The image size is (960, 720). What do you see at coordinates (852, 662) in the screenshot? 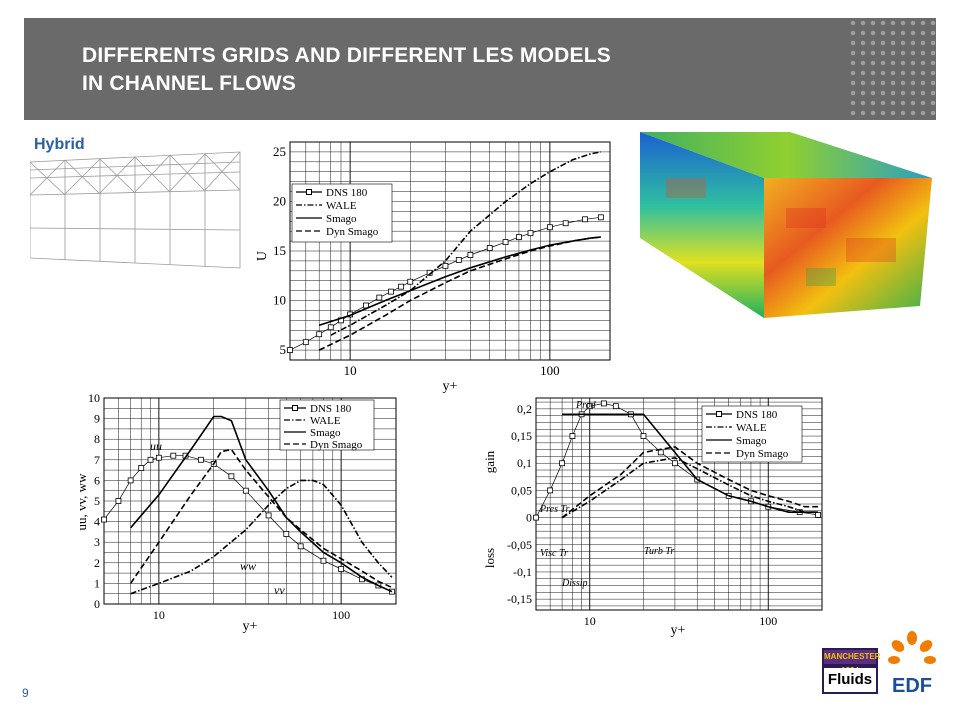
I see `manchester-logo-top: MANCHESTER 1824` at bounding box center [852, 662].